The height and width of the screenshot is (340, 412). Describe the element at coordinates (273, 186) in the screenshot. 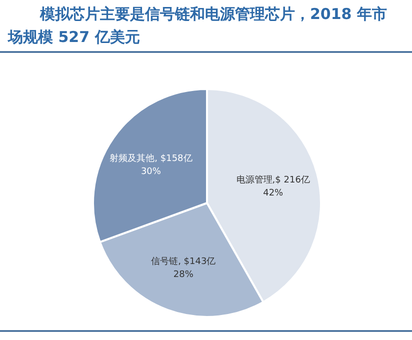

I see `slice-label: 电源管理,$ 216亿 42%` at that location.